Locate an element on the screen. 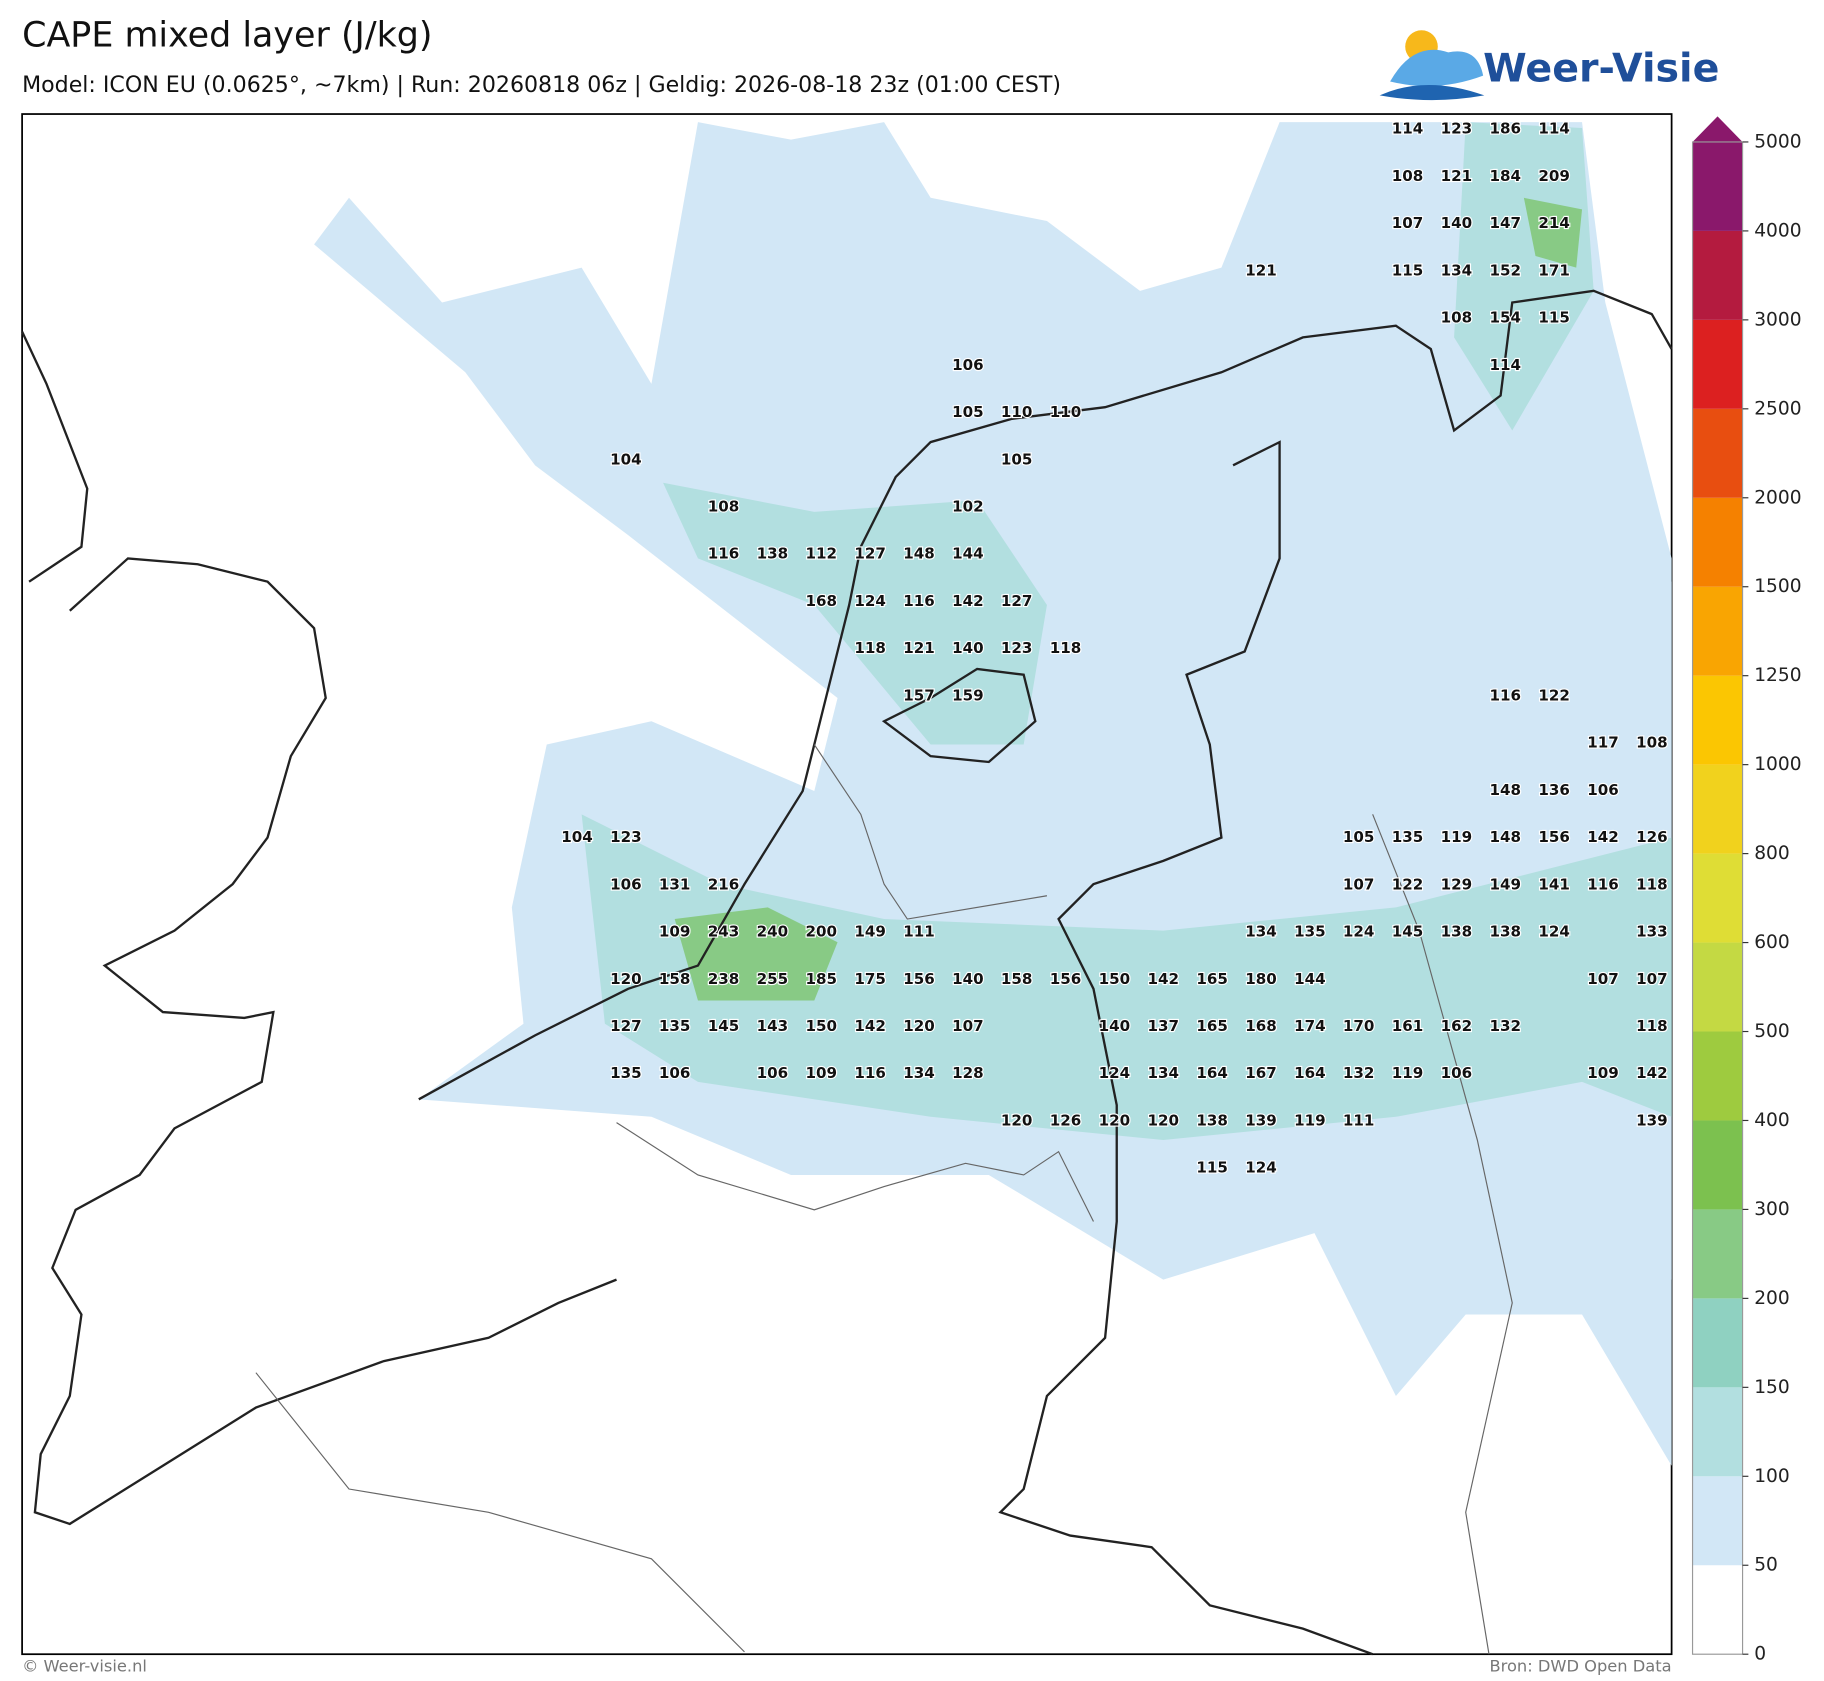  colorbar-tick-label: 100 is located at coordinates (1772, 1476).